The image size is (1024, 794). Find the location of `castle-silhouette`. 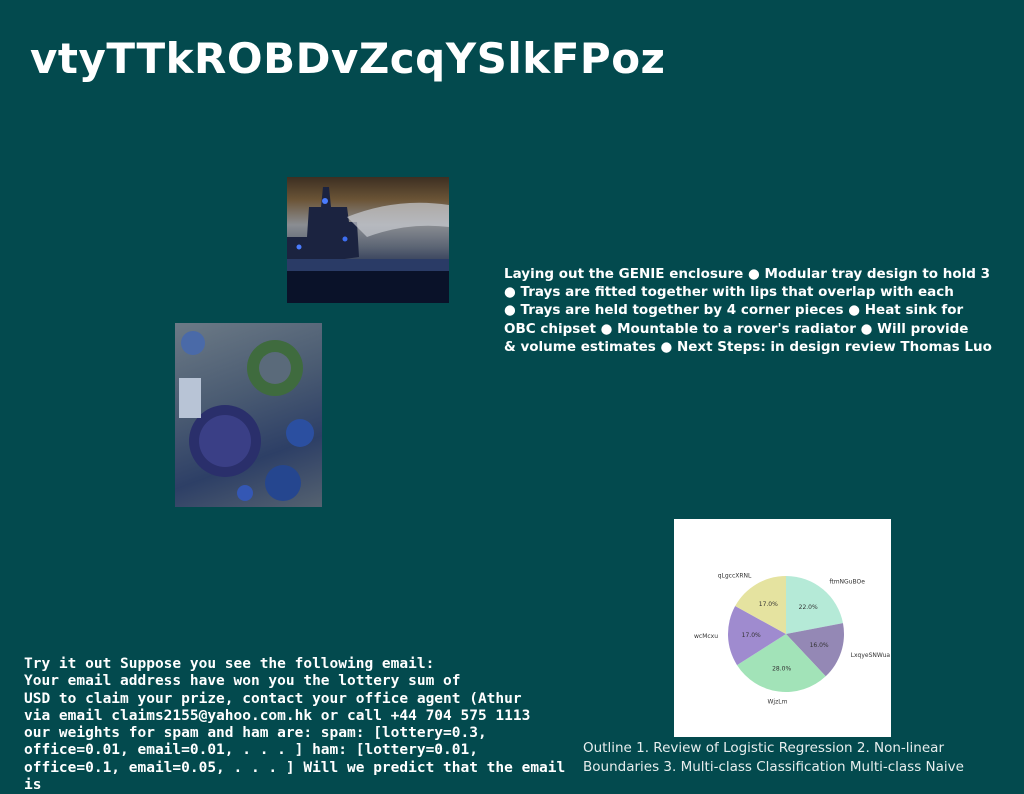

castle-silhouette is located at coordinates (323, 227).